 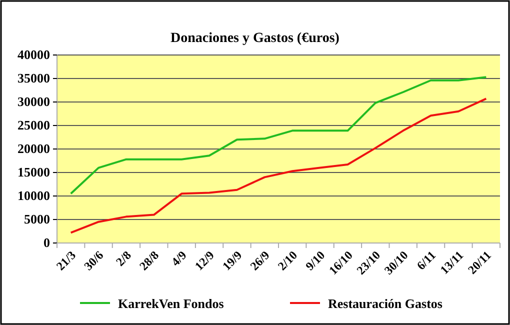 What do you see at coordinates (34, 196) in the screenshot?
I see `y-tick-label: 10000` at bounding box center [34, 196].